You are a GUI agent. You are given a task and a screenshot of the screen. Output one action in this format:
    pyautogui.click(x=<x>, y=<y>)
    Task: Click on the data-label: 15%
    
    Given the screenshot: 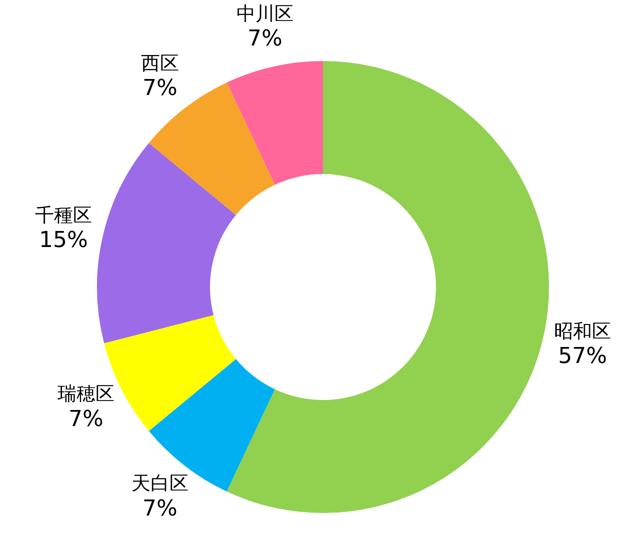 What is the action you would take?
    pyautogui.click(x=63, y=241)
    